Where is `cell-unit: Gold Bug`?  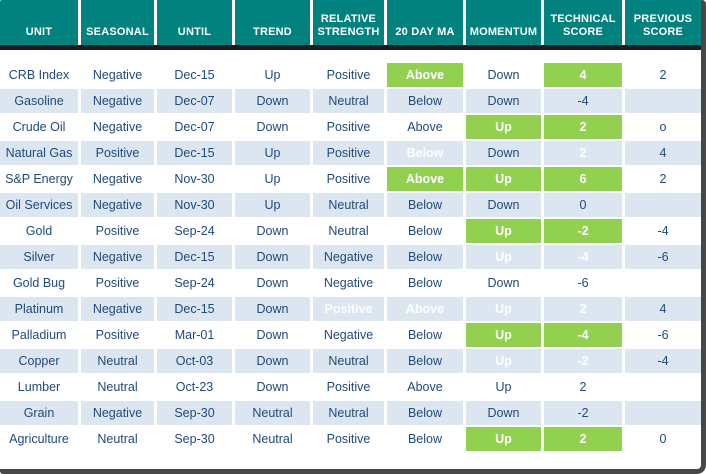
cell-unit: Gold Bug is located at coordinates (39, 283).